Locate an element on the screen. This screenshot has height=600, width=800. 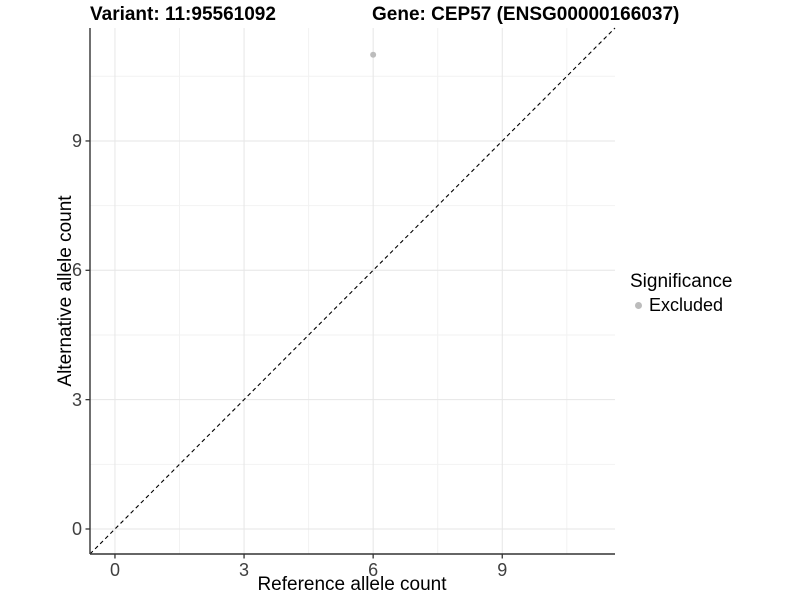
y-axis-tick-label: 6 is located at coordinates (76, 270).